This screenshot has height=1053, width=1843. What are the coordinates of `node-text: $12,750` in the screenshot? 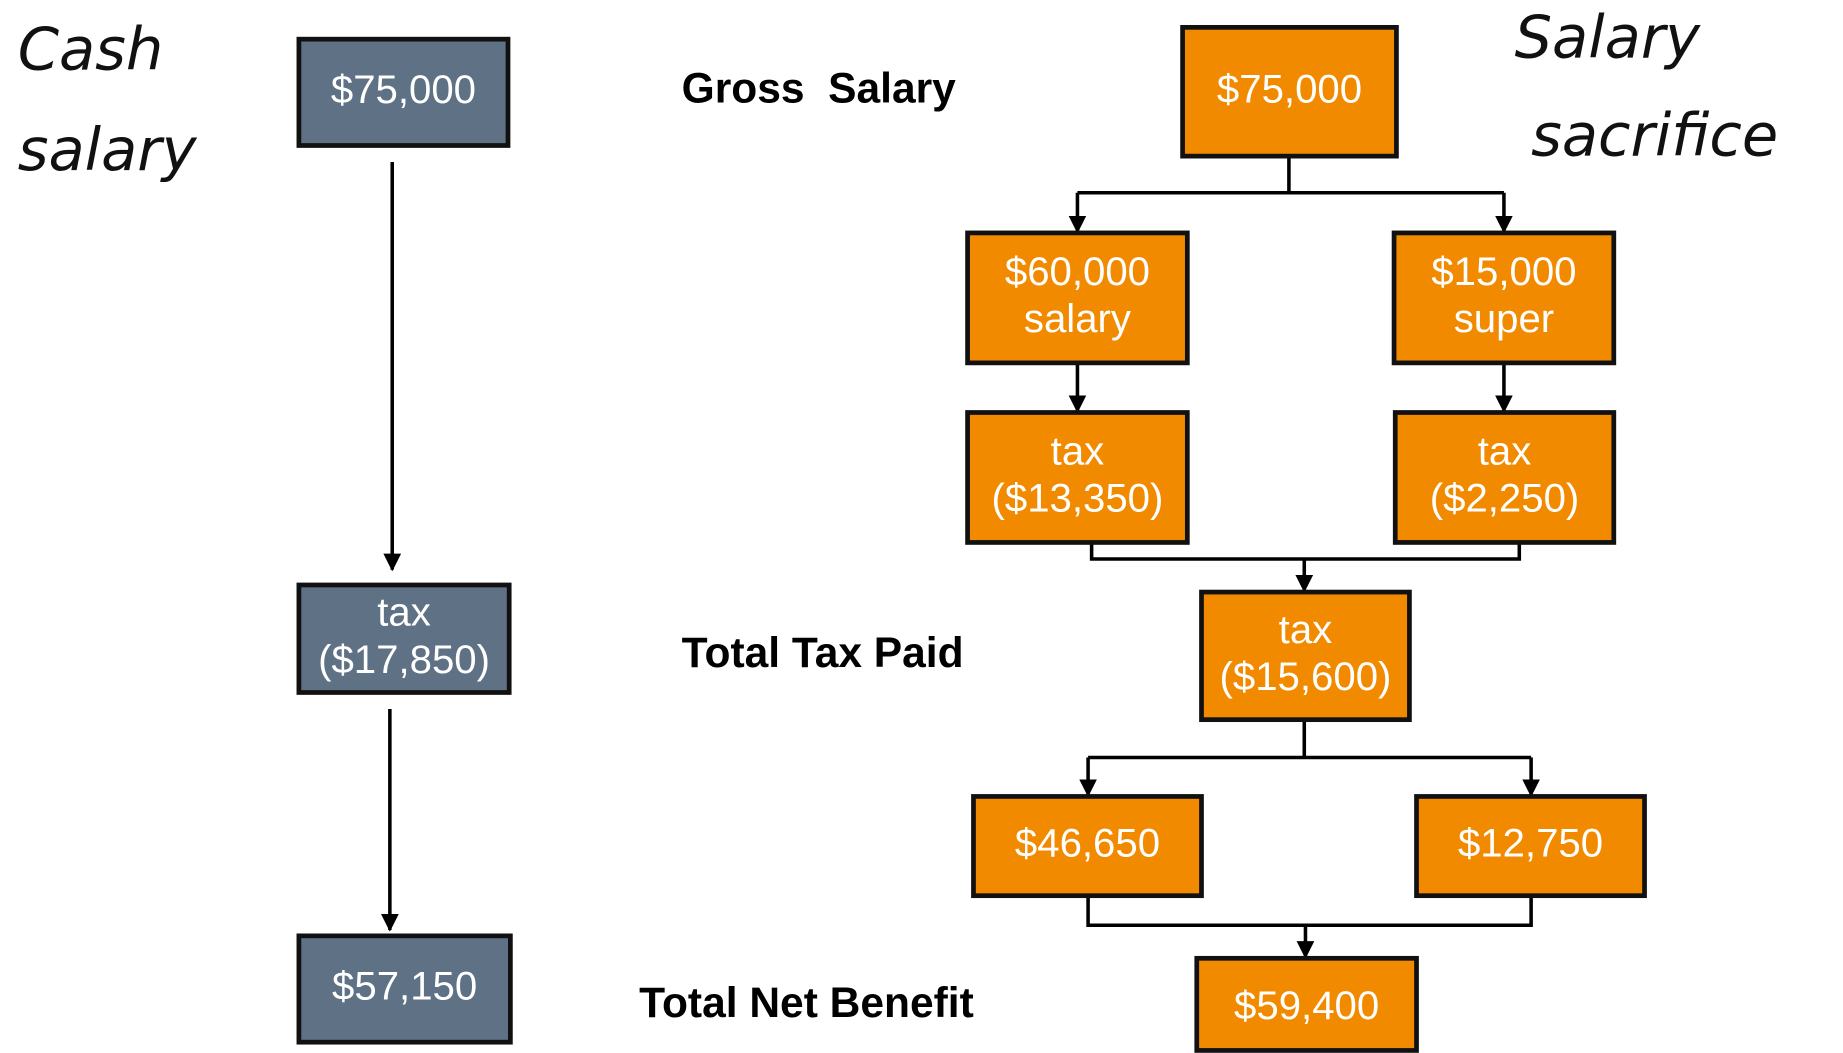 It's located at (1530, 843).